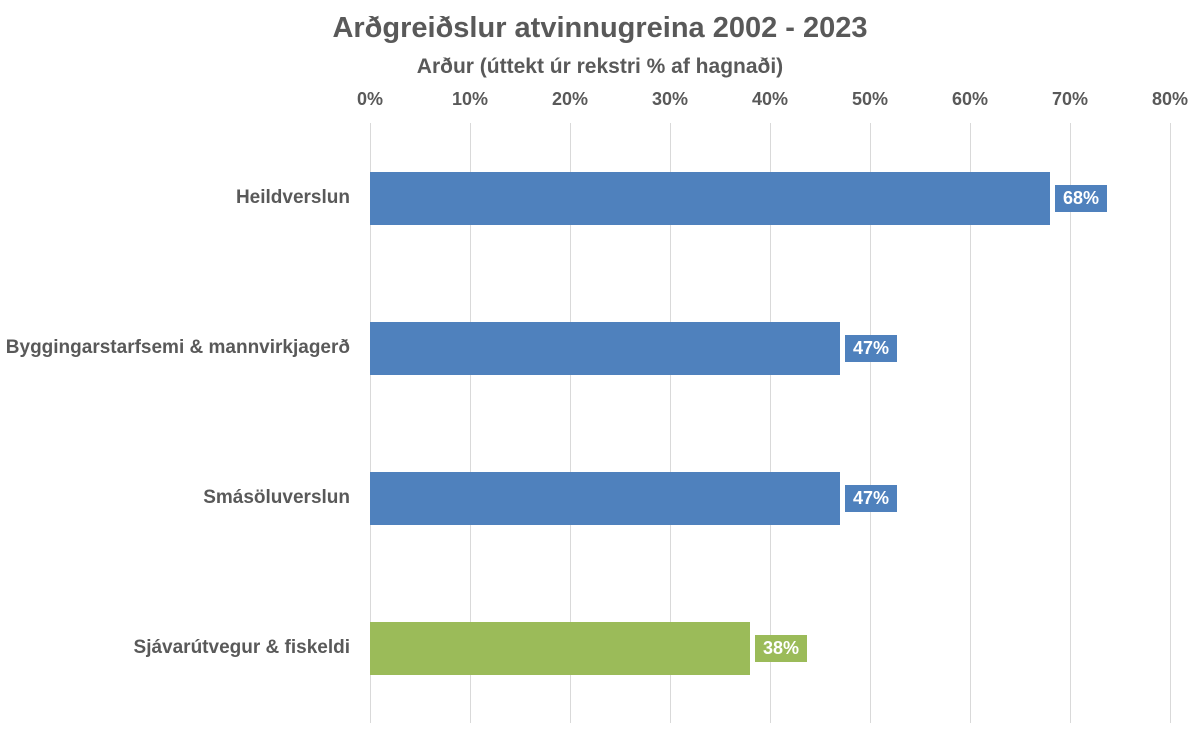 This screenshot has width=1200, height=741. Describe the element at coordinates (292, 198) in the screenshot. I see `category-label: Heildverslun` at that location.